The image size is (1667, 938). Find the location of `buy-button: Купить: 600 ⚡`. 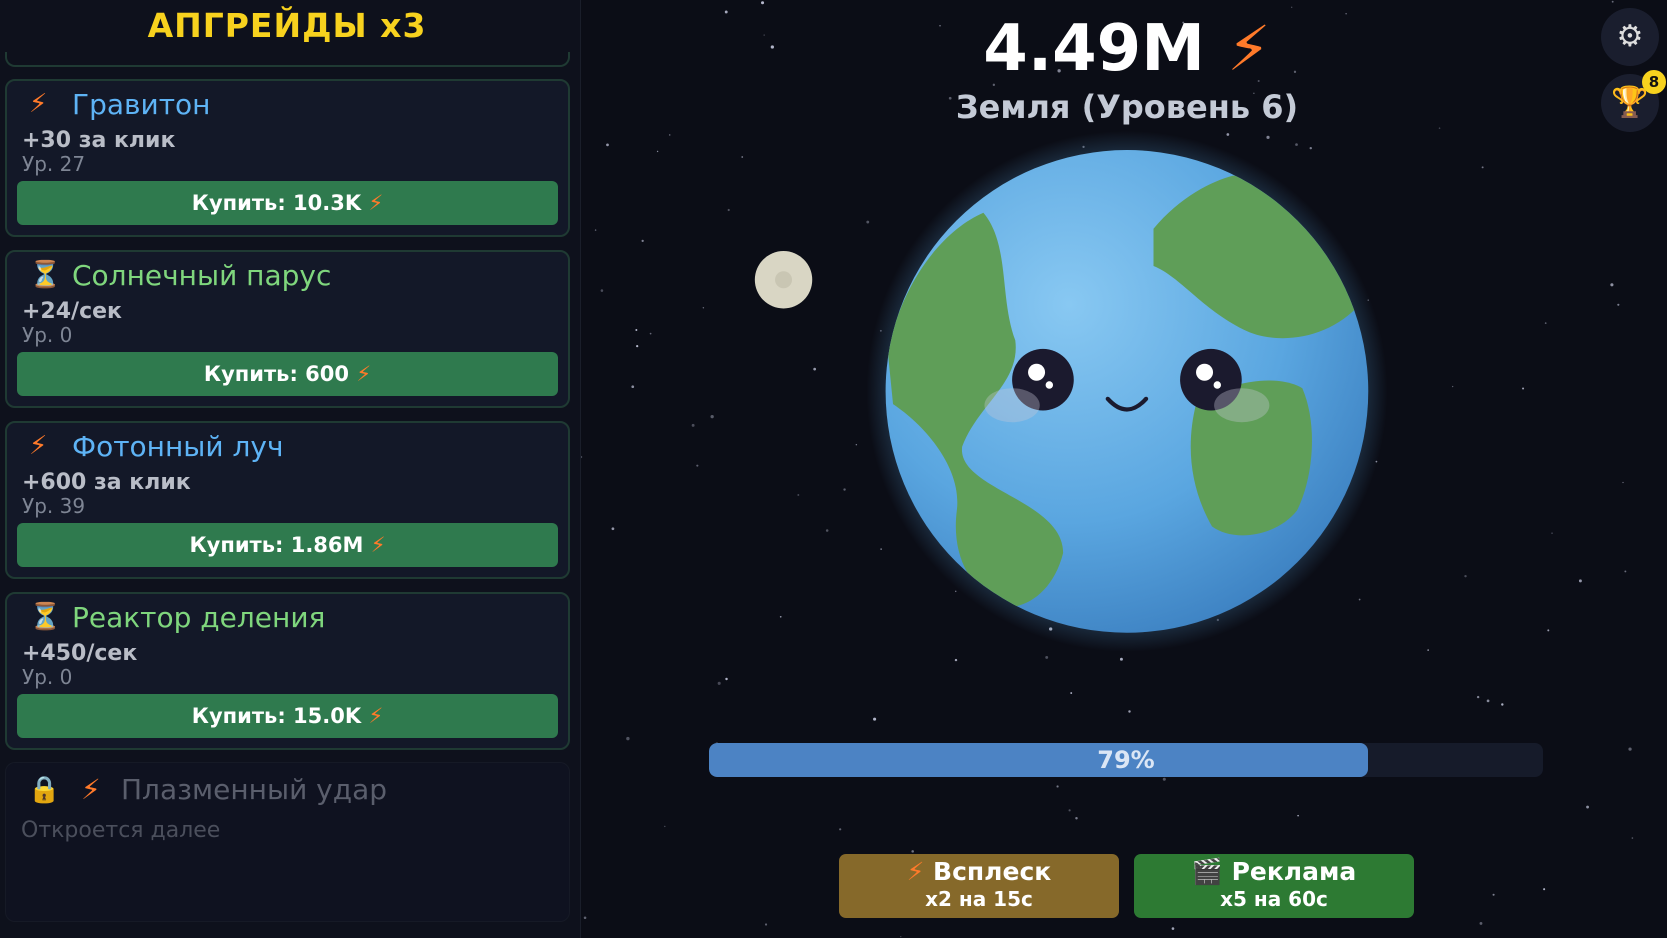

buy-button: Купить: 600 ⚡ is located at coordinates (287, 374).